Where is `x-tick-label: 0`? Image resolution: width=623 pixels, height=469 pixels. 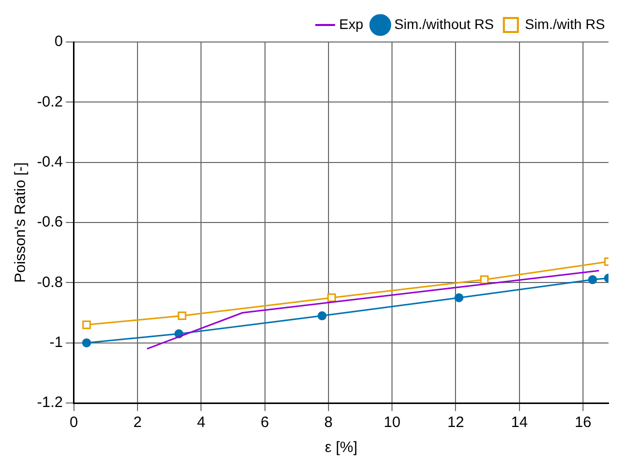
x-tick-label: 0 is located at coordinates (74, 423).